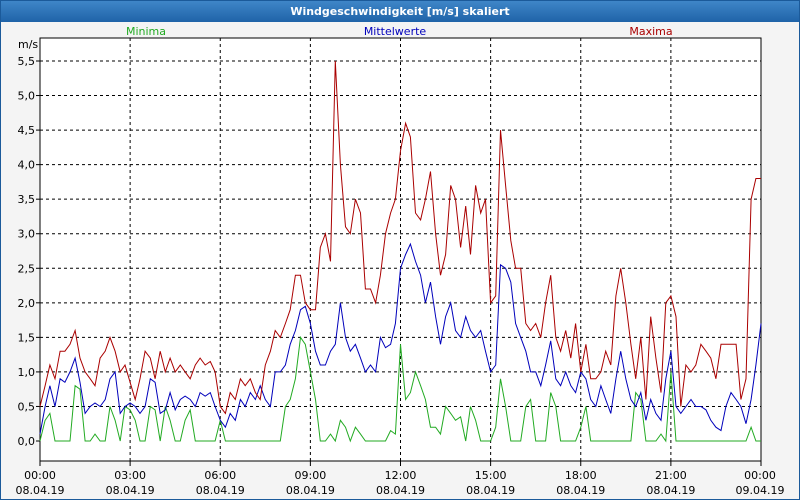 The image size is (800, 500). Describe the element at coordinates (395, 31) in the screenshot. I see `legend-label-mittelwerte: Mittelwerte` at that location.